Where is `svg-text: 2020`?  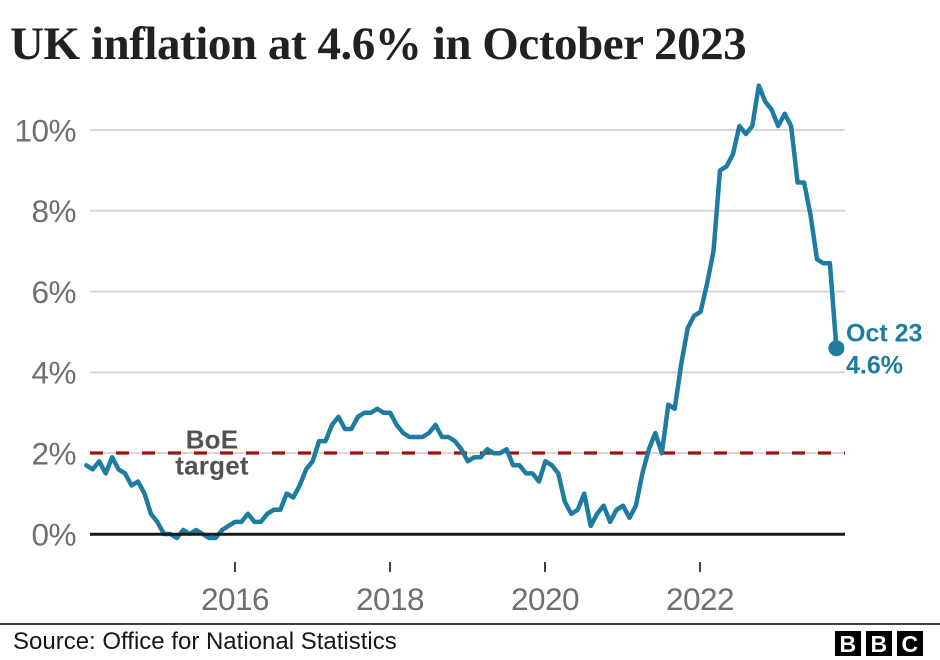
svg-text: 2020 is located at coordinates (545, 599).